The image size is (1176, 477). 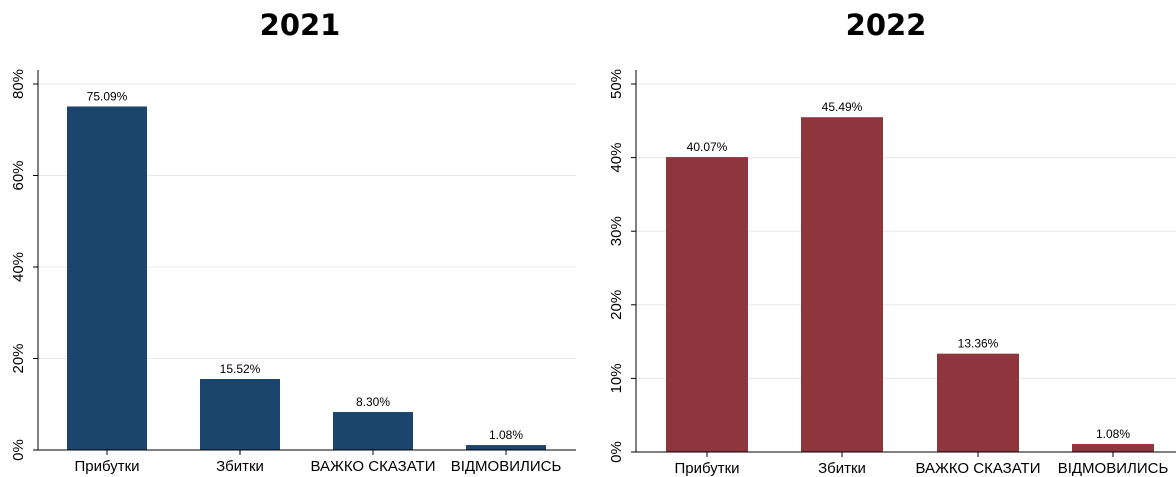 I want to click on data-label: 13.36%, so click(x=978, y=344).